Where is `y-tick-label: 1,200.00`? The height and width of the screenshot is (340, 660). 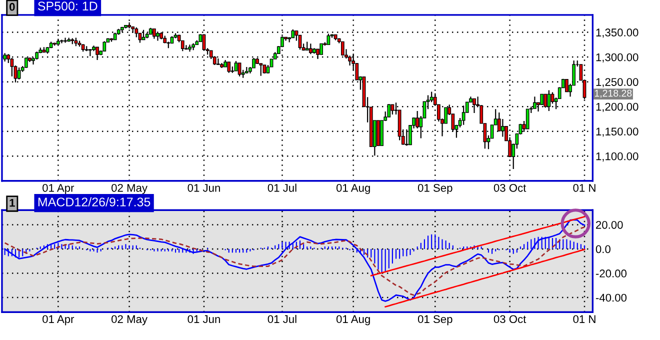
y-tick-label: 1,200.00 is located at coordinates (617, 107).